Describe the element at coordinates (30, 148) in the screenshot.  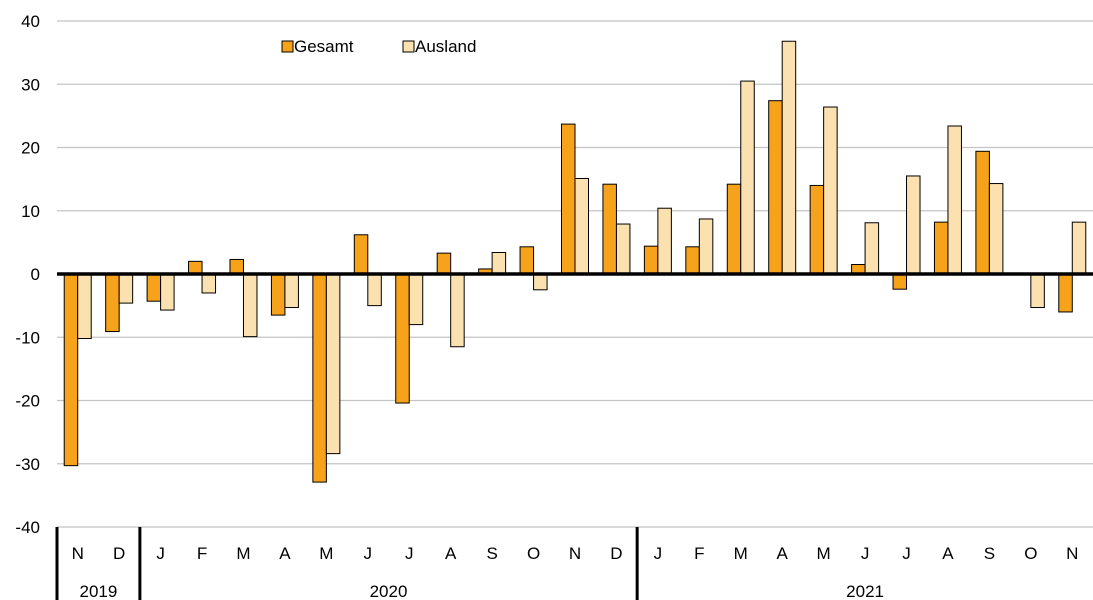
I see `y-tick-label: 20` at that location.